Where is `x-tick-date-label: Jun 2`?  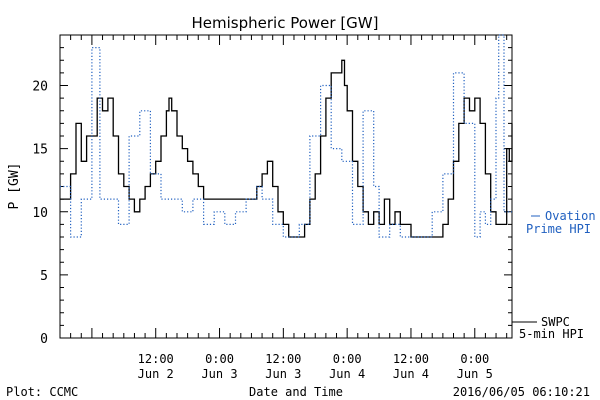 x-tick-date-label: Jun 2 is located at coordinates (156, 374).